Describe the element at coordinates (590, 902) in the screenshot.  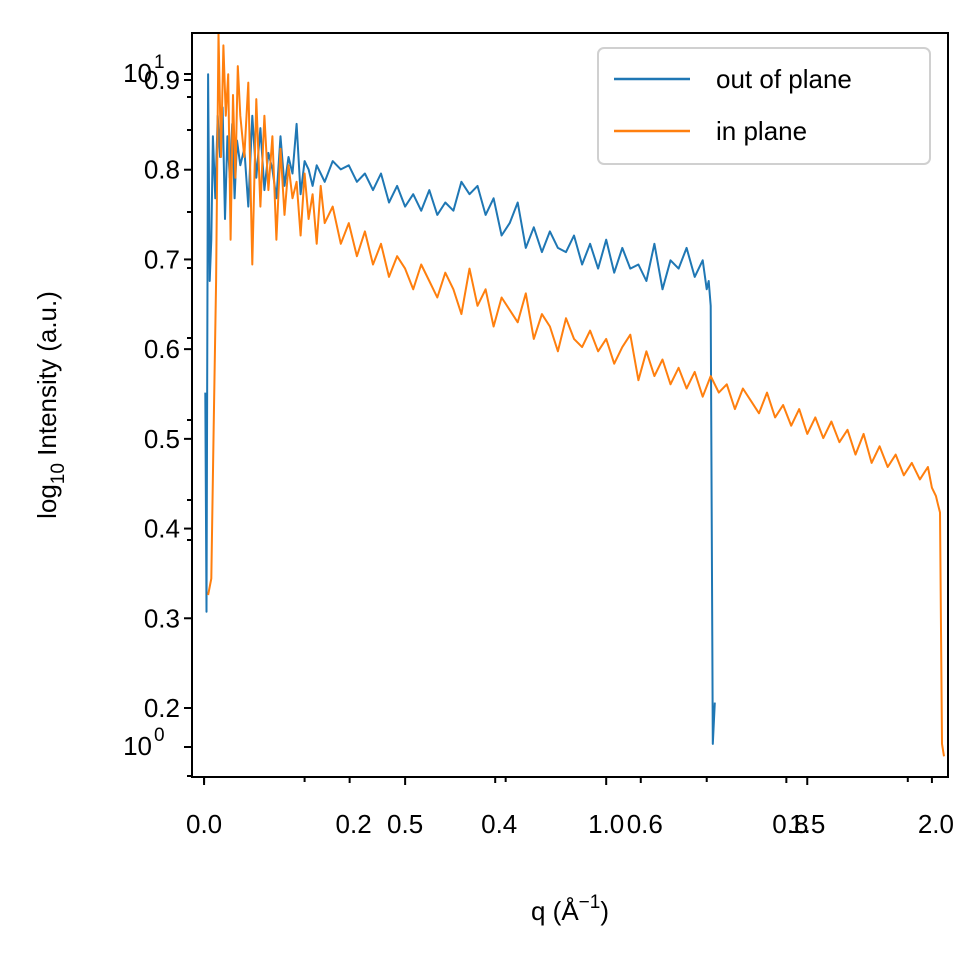
I see `x-axis-label-sup: −1` at that location.